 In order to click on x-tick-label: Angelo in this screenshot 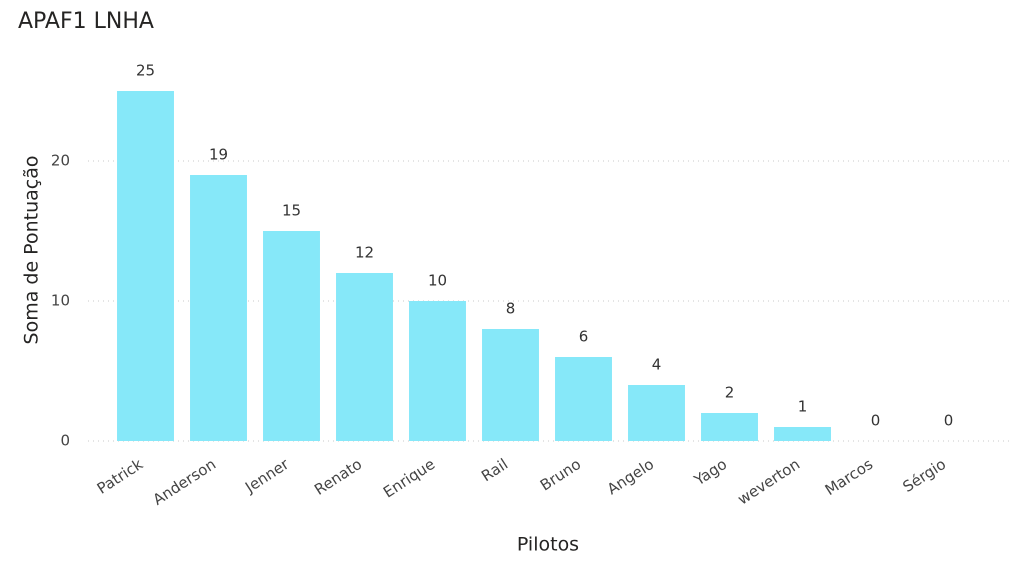, I will do `click(630, 476)`.